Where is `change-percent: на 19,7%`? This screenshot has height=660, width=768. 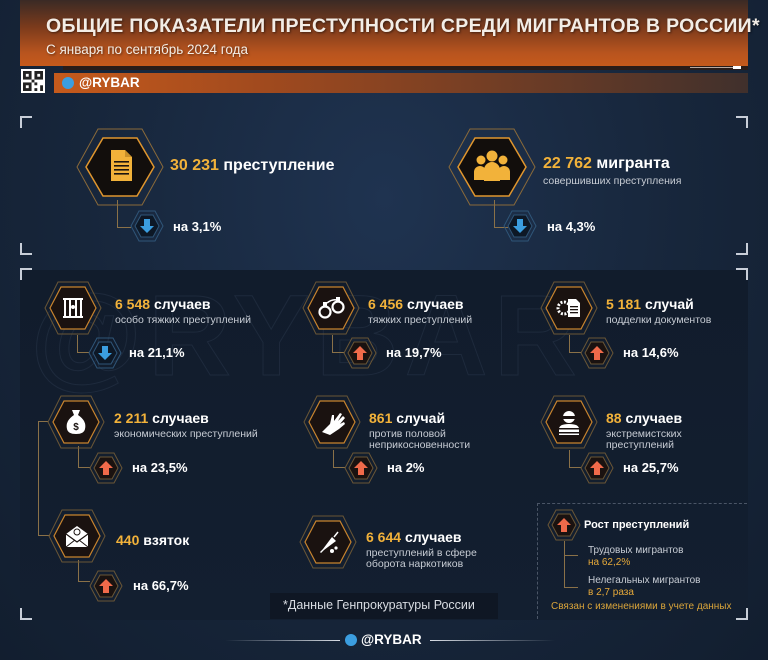 change-percent: на 19,7% is located at coordinates (414, 352).